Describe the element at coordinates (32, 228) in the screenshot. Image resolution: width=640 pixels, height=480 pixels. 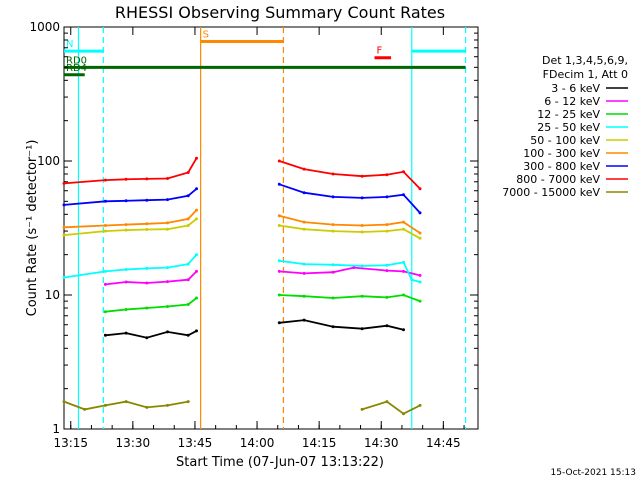
I see `y-axis-label: Count Rate (s⁻¹ detector⁻¹)` at that location.